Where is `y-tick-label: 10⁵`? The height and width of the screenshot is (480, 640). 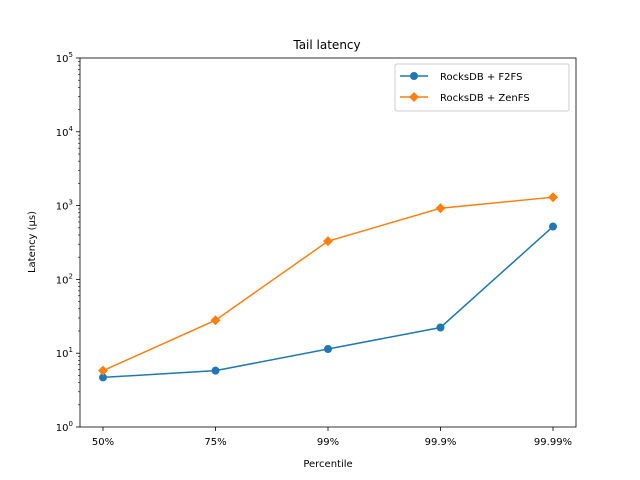 y-tick-label: 10⁵ is located at coordinates (64, 58).